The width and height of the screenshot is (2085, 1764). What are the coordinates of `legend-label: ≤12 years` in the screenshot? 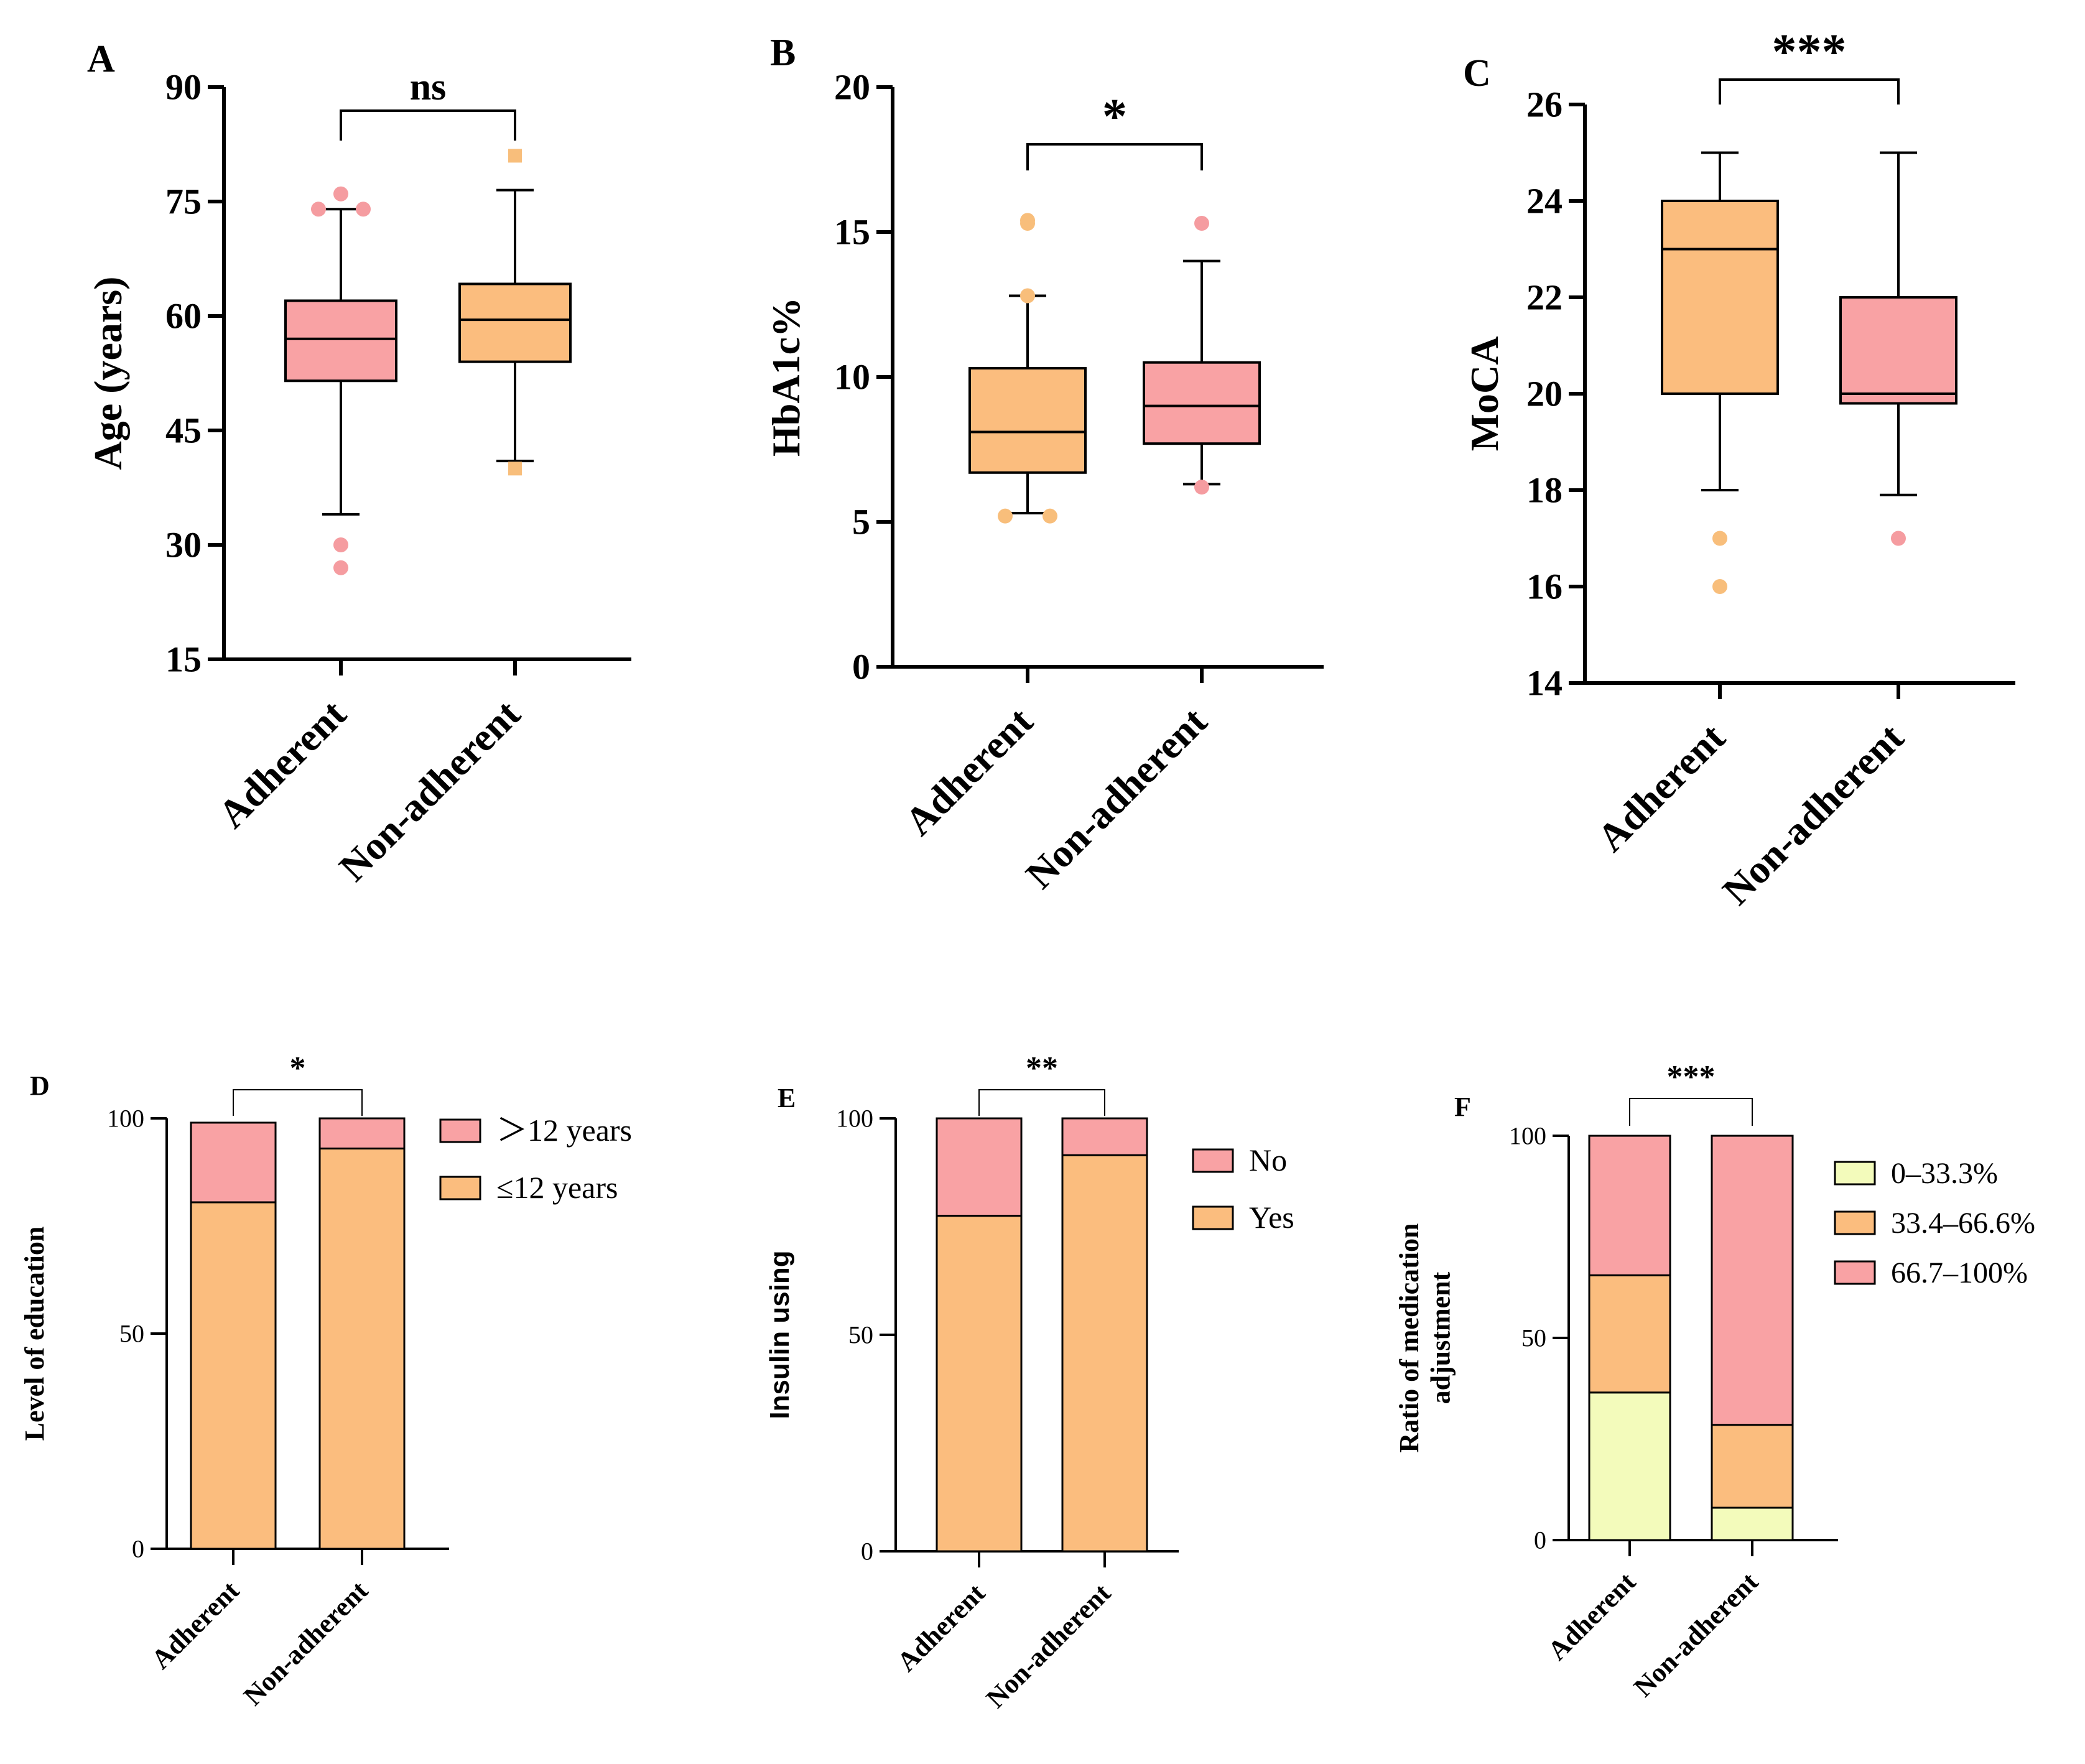 It's located at (557, 1187).